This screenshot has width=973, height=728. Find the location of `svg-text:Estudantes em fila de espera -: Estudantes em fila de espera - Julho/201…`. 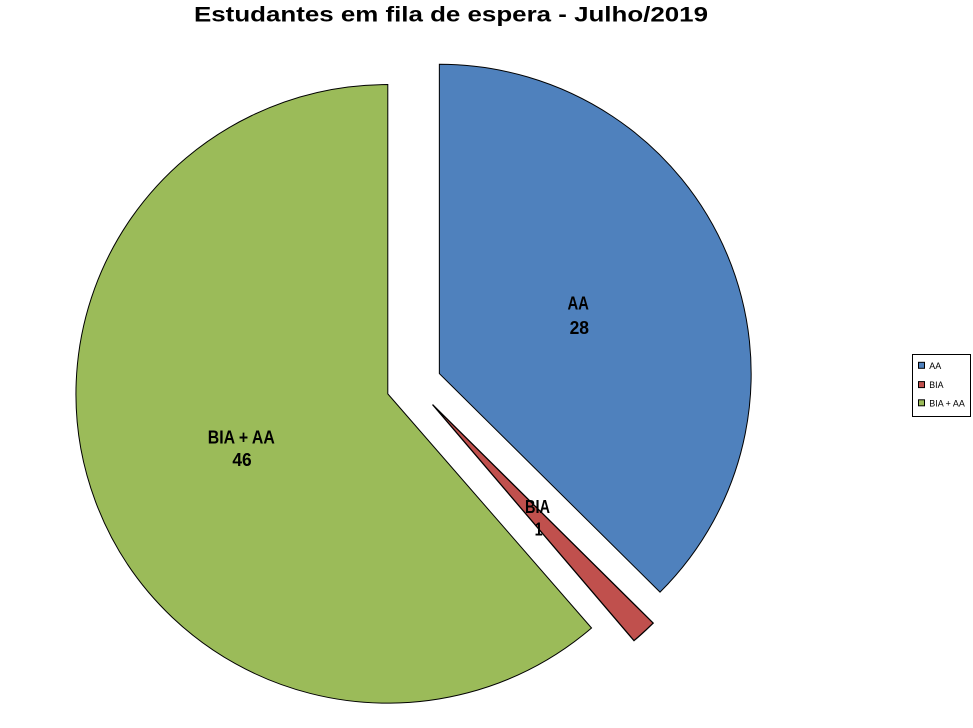

svg-text:Estudantes em fila de espera -: Estudantes em fila de espera - Julho/201… is located at coordinates (451, 15).